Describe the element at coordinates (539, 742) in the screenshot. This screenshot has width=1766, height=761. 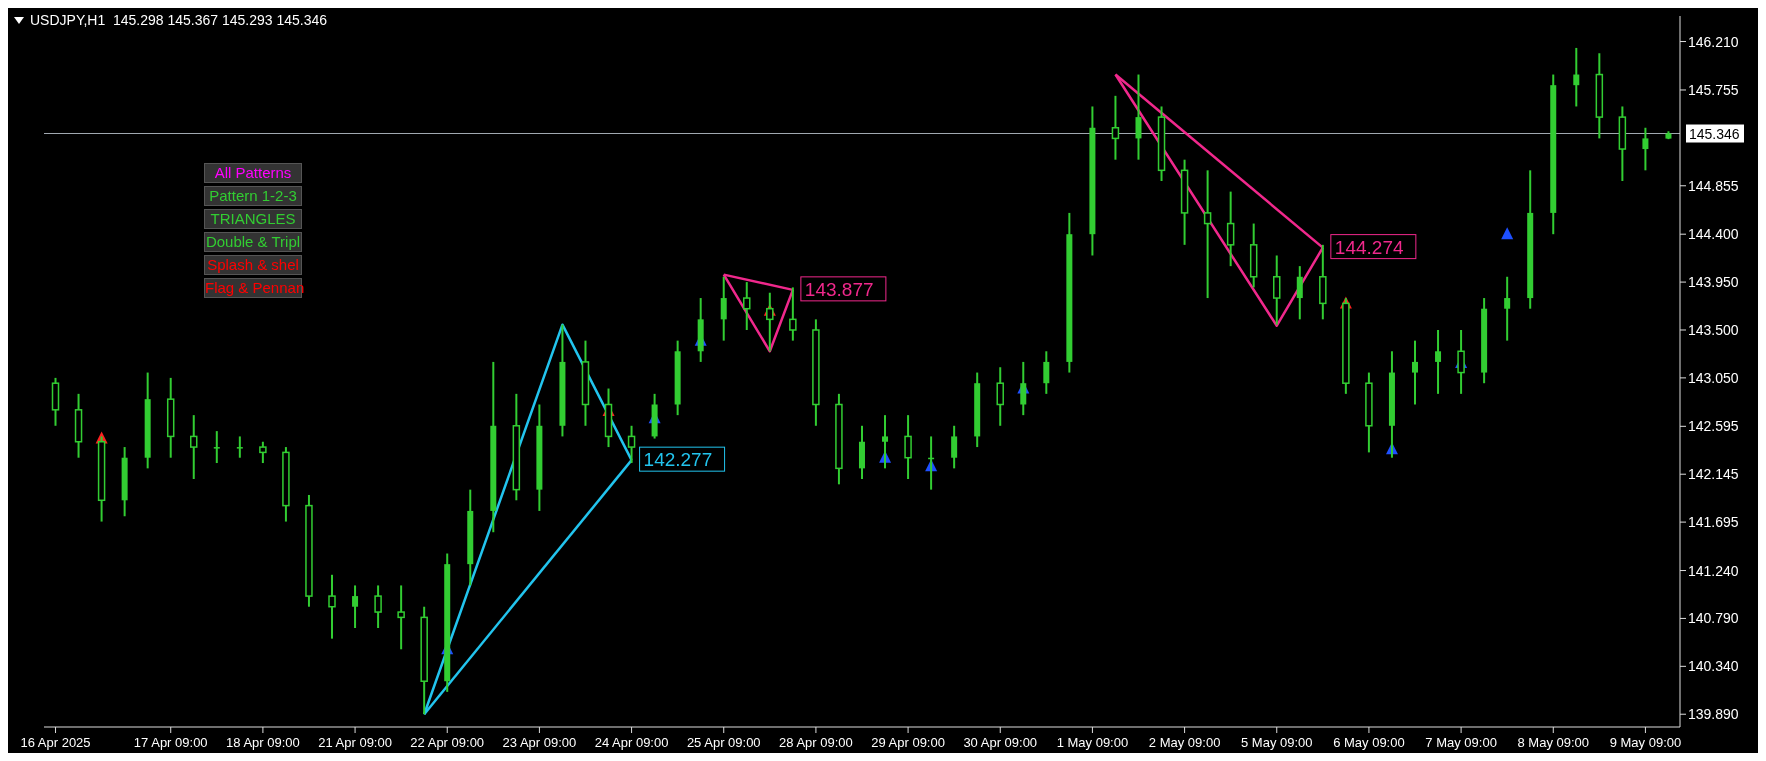
I see `x-tick-label: 23 Apr 09:00` at that location.